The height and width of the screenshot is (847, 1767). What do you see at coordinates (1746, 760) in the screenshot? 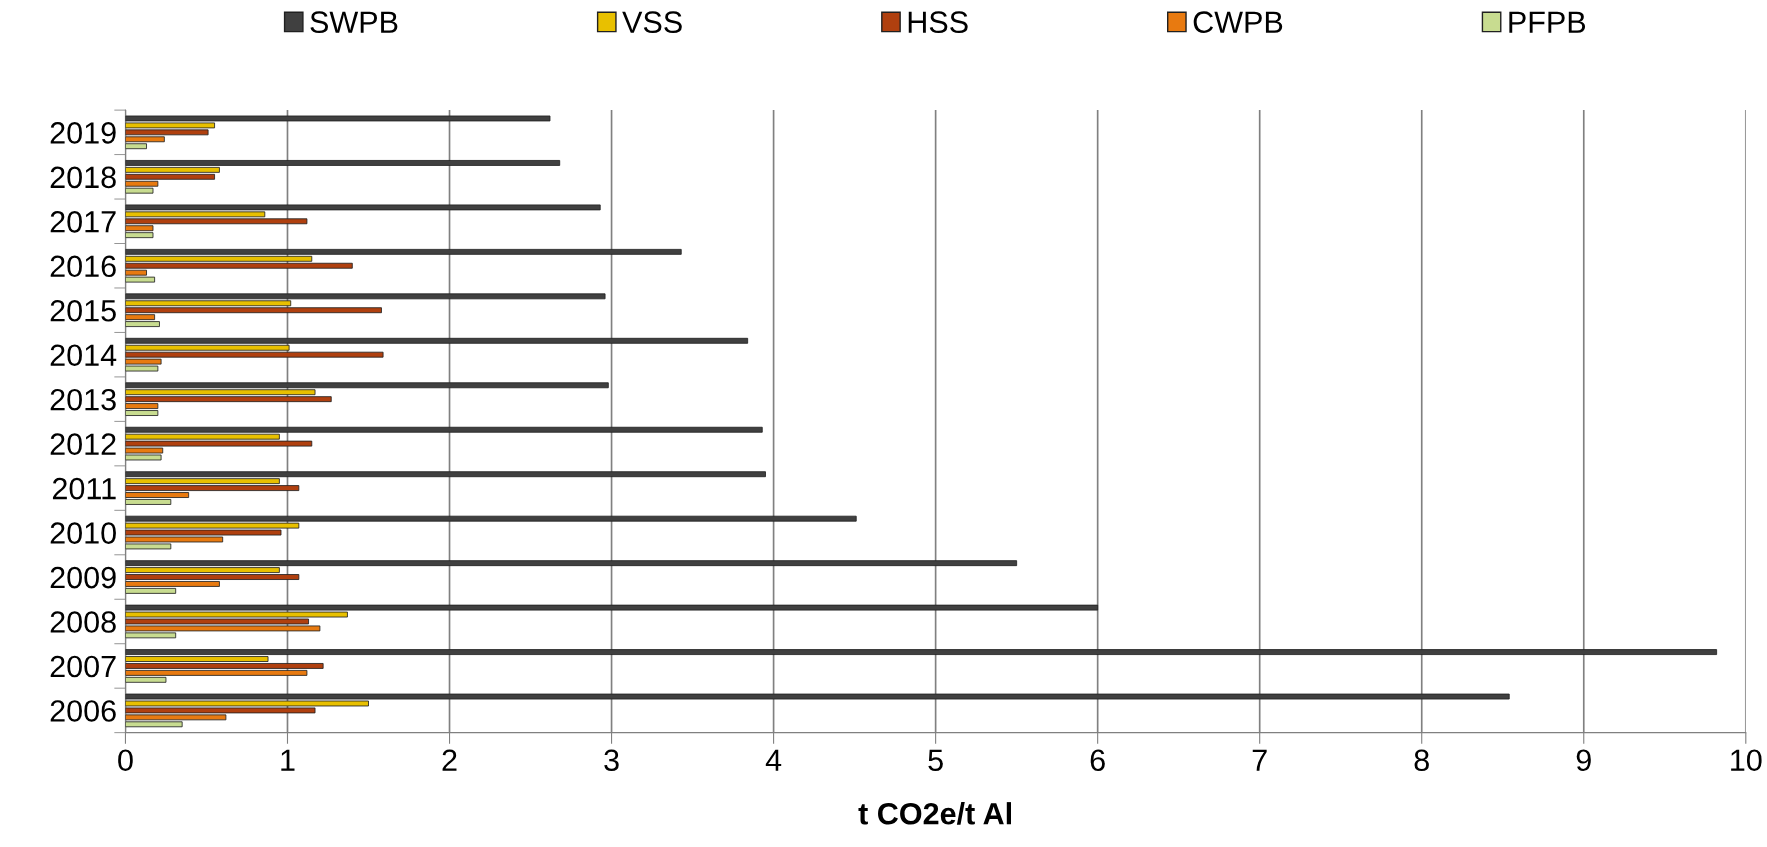
I see `x-tick-label: 10` at bounding box center [1746, 760].